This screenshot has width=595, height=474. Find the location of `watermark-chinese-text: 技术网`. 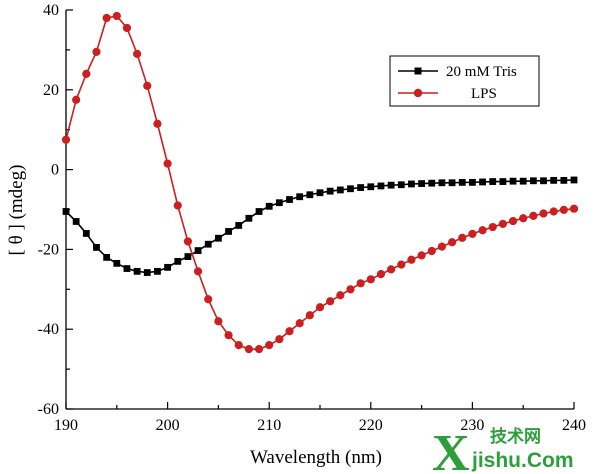

watermark-chinese-text: 技术网 is located at coordinates (515, 436).